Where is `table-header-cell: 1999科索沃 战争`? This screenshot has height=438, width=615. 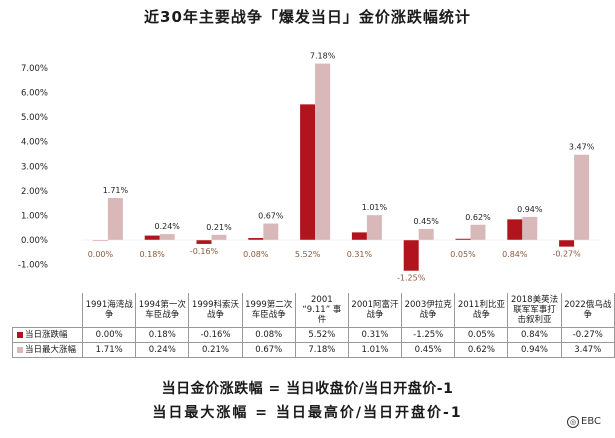 table-header-cell: 1999科索沃 战争 is located at coordinates (215, 310).